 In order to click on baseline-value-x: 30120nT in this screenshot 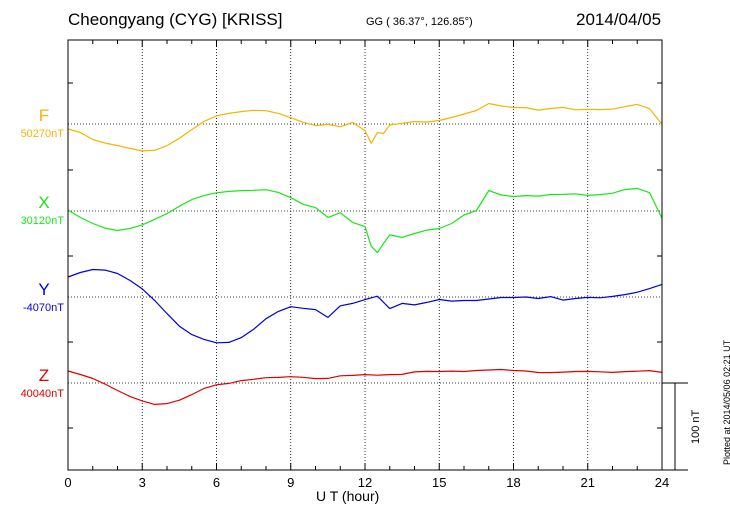, I will do `click(42, 221)`.